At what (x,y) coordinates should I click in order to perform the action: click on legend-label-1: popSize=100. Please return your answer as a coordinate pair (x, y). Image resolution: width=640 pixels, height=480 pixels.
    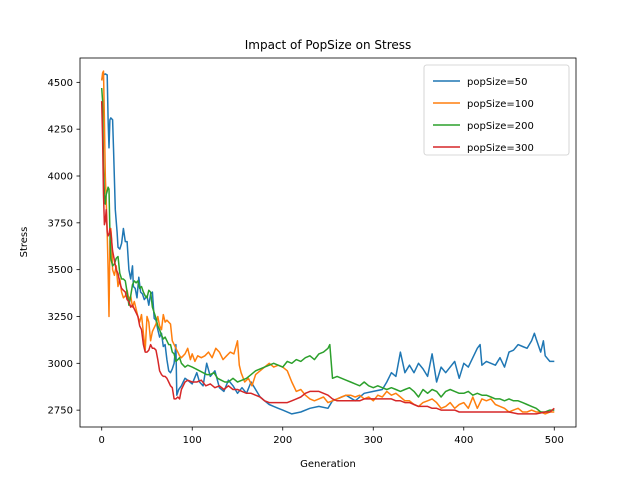
    Looking at the image, I should click on (500, 104).